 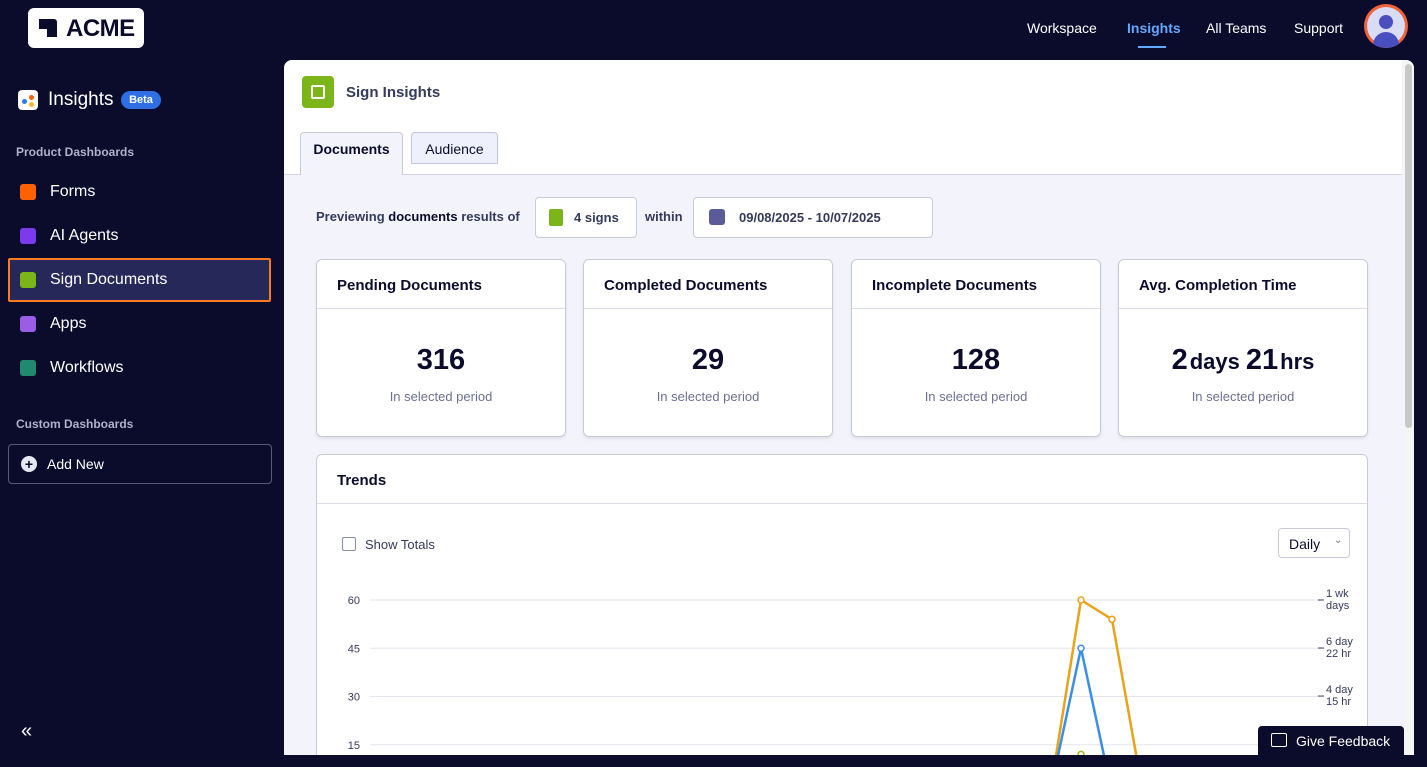 I want to click on sidebar-item: Forms, so click(x=73, y=191).